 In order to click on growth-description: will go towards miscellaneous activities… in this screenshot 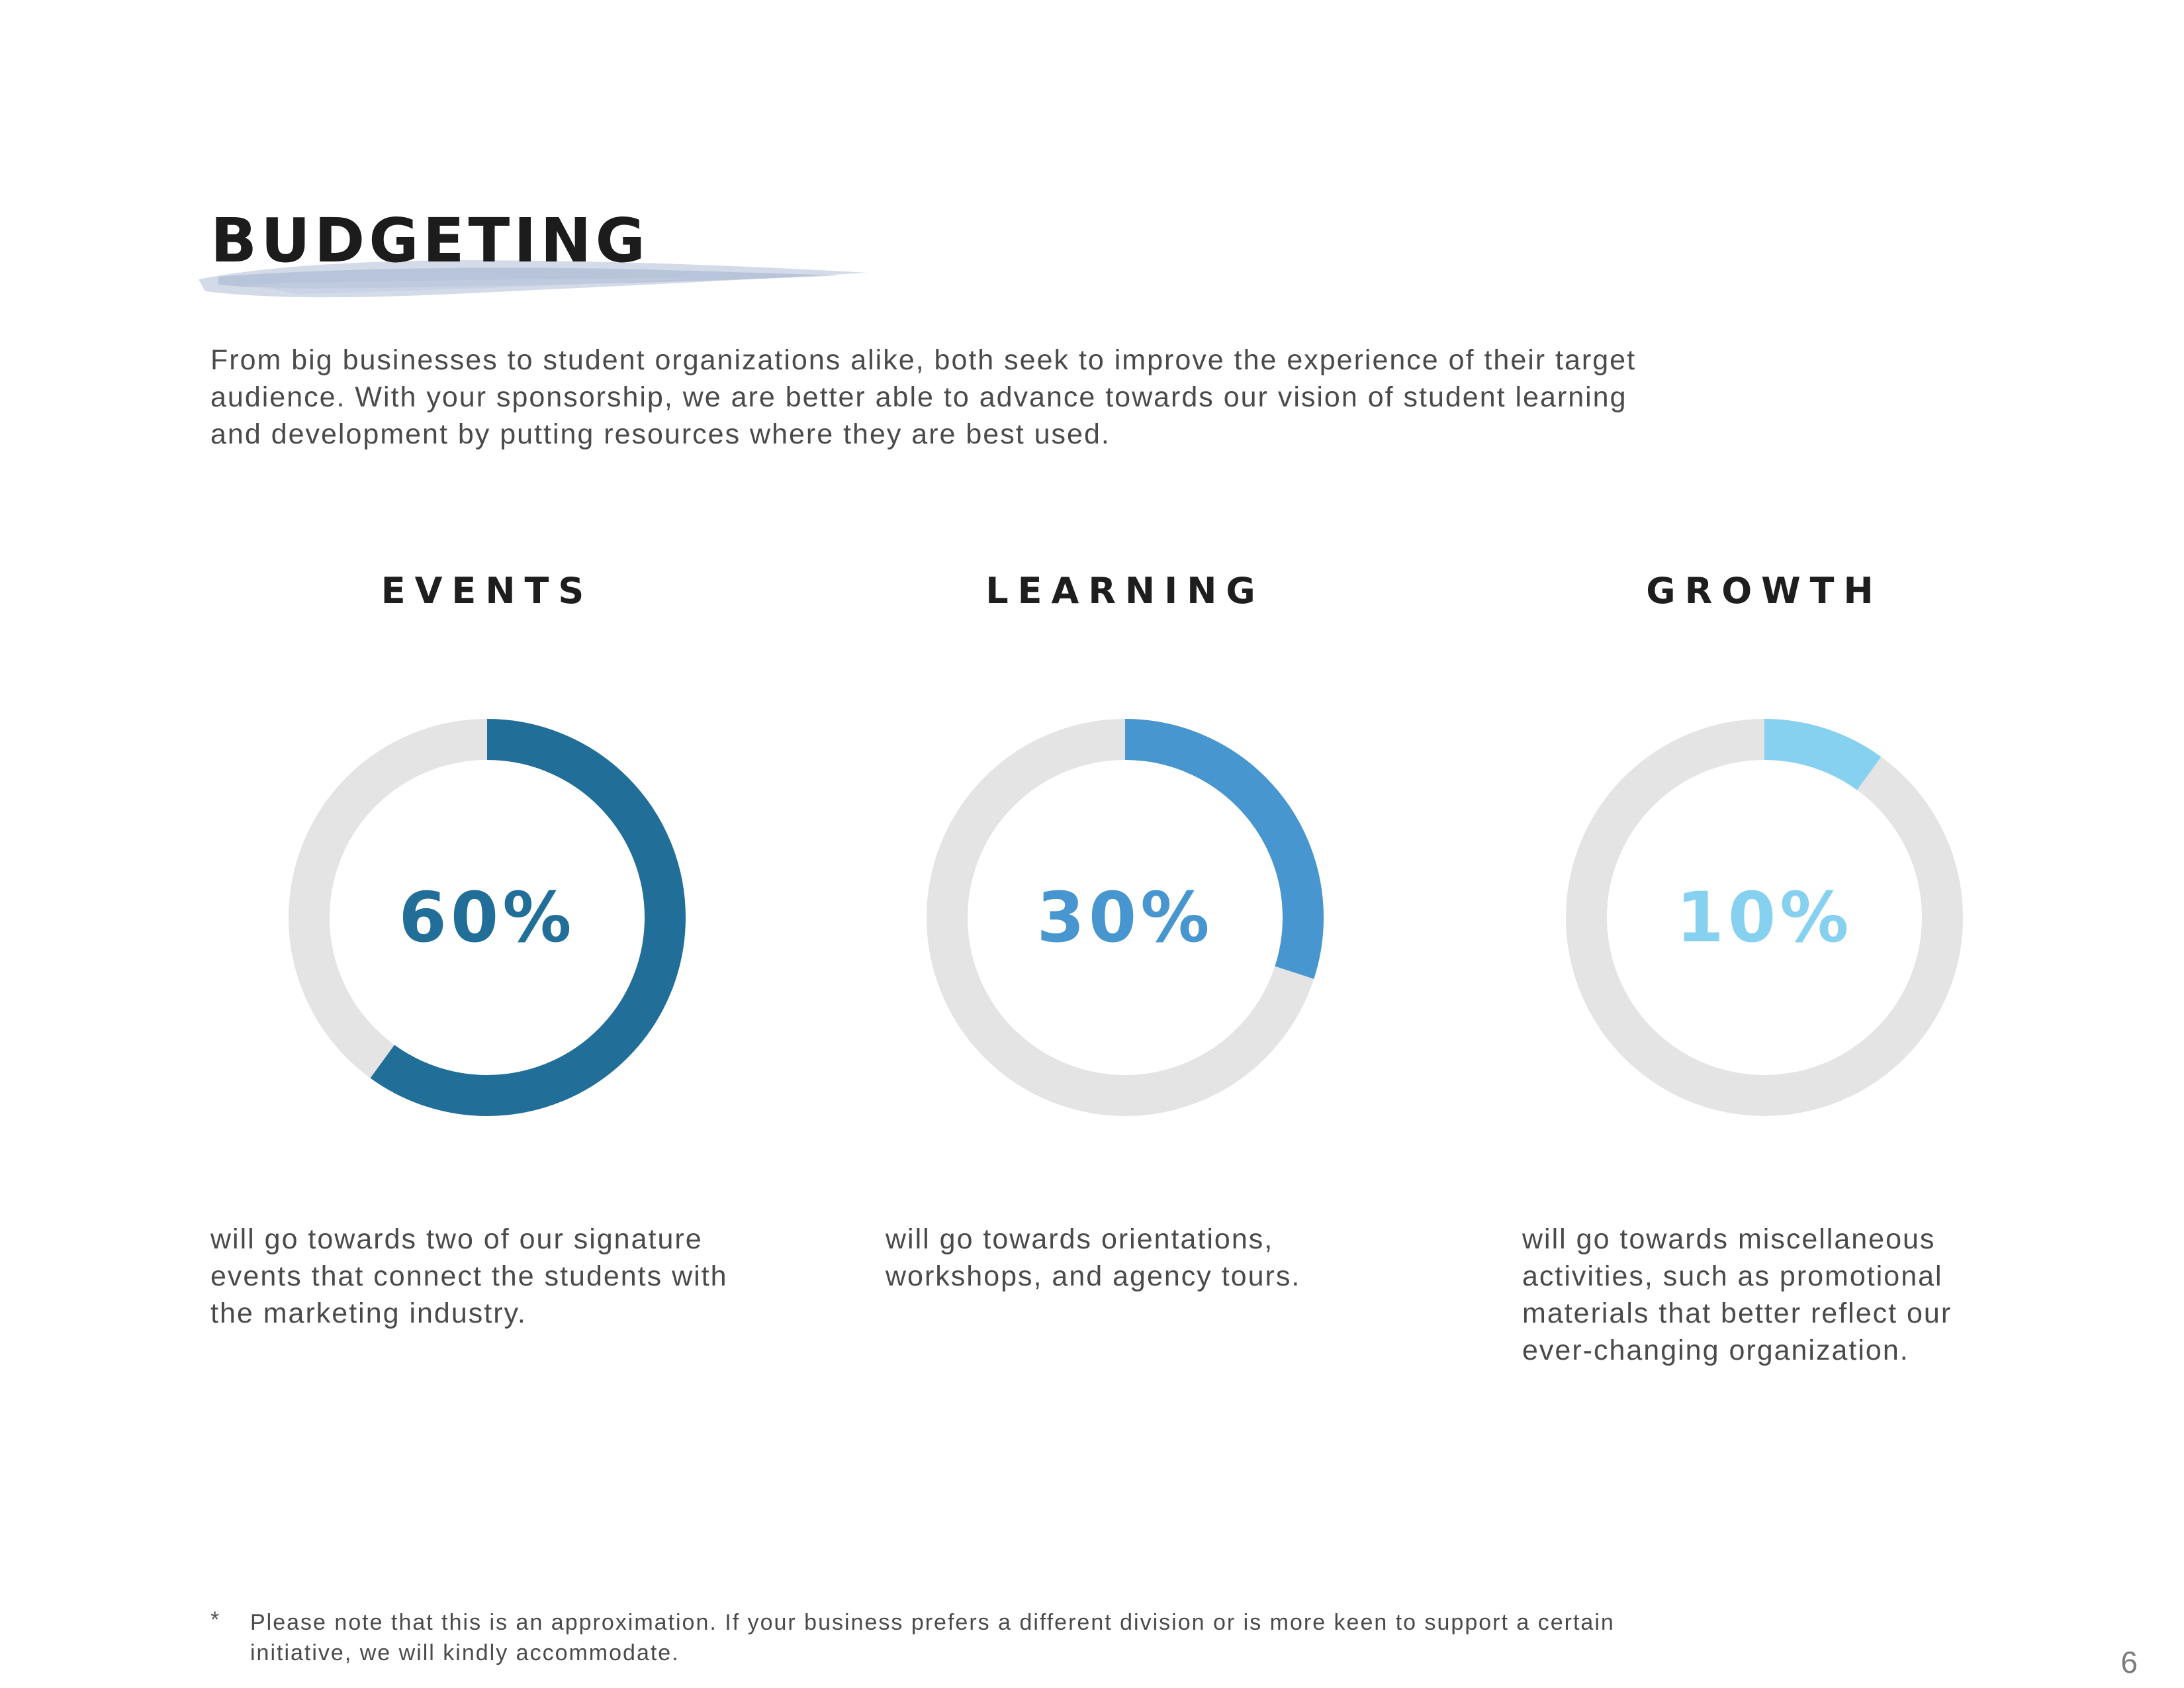, I will do `click(1737, 1294)`.